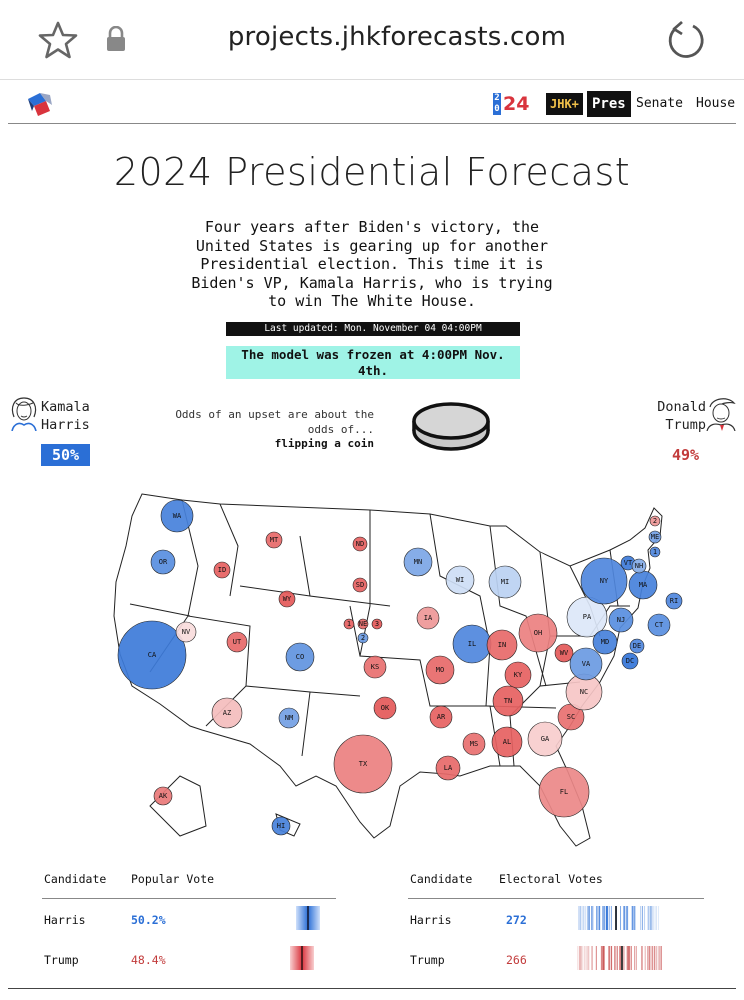  I want to click on state-label-ne: NE, so click(363, 624).